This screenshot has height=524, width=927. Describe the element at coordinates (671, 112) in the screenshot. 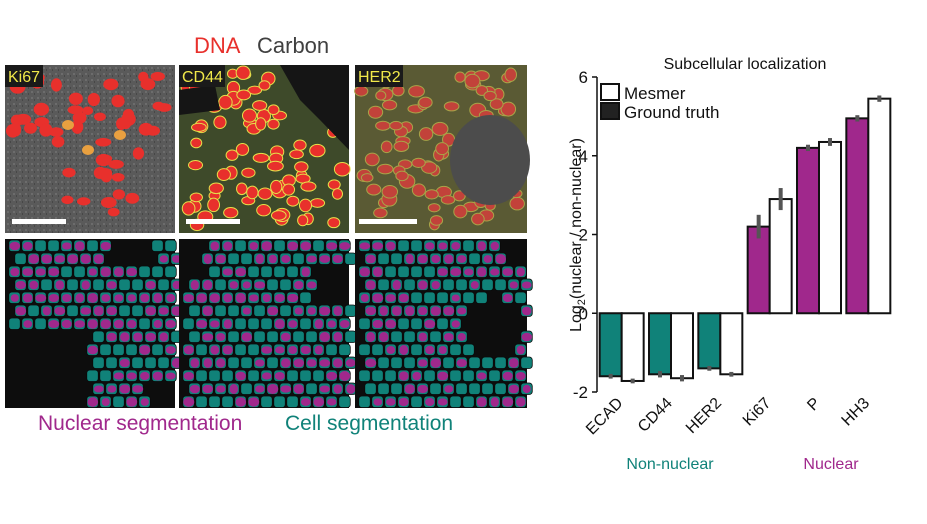

I see `legend-label-ground-truth: Ground truth` at that location.